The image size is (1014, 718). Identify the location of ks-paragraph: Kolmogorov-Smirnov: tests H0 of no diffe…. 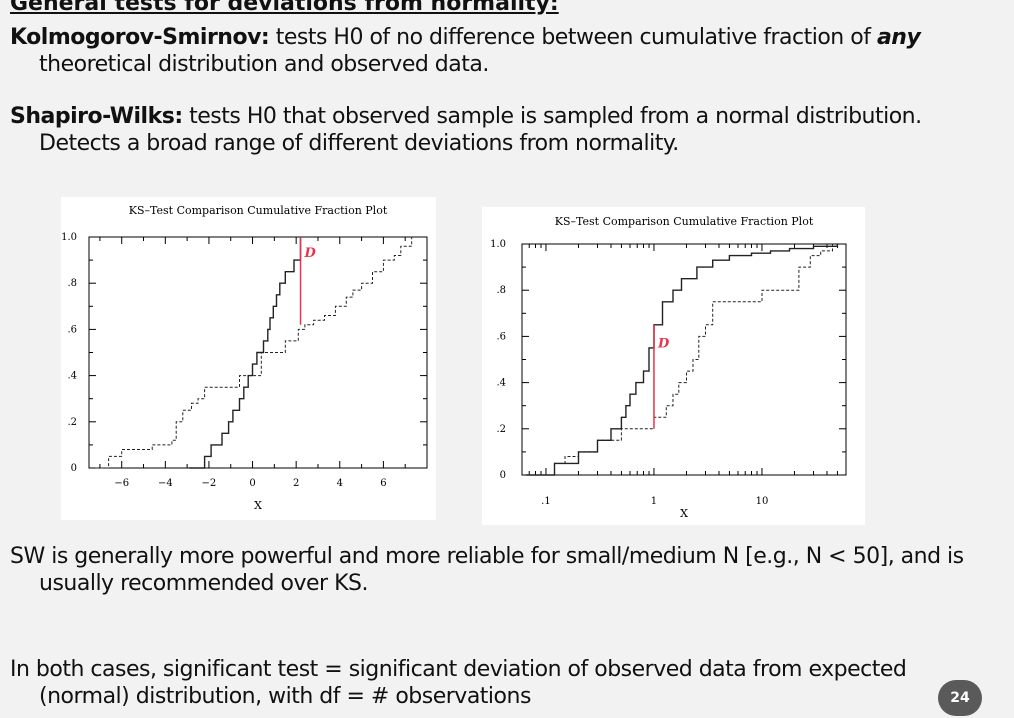
(490, 51).